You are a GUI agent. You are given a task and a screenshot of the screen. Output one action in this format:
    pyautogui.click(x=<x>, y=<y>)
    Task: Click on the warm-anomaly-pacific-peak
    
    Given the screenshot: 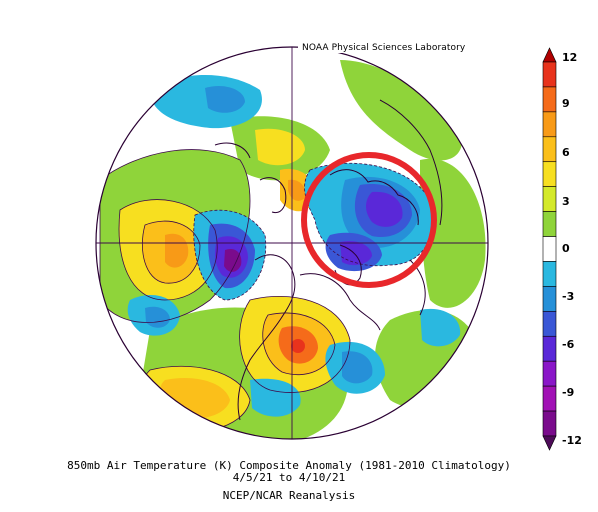 What is the action you would take?
    pyautogui.click(x=177, y=250)
    